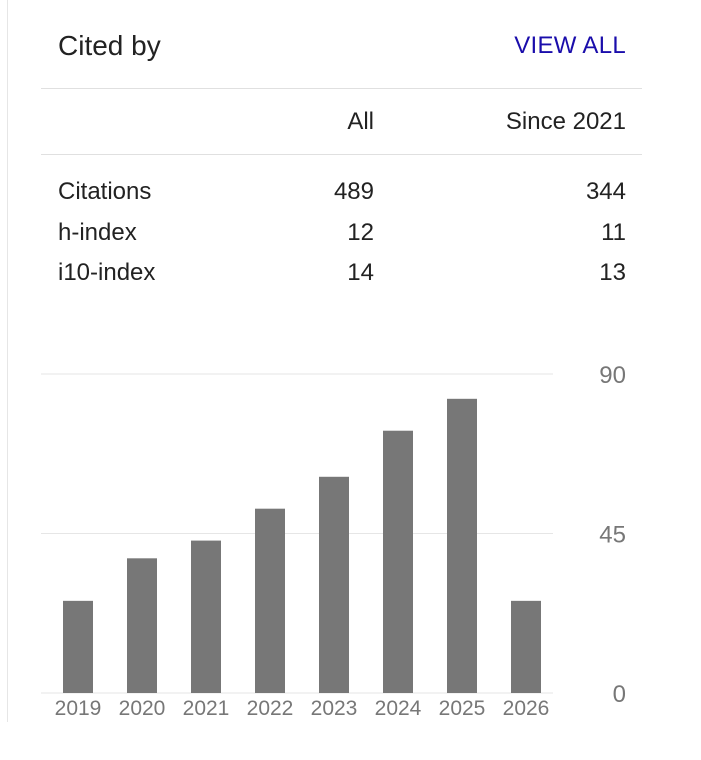  What do you see at coordinates (398, 561) in the screenshot?
I see `bar-2024` at bounding box center [398, 561].